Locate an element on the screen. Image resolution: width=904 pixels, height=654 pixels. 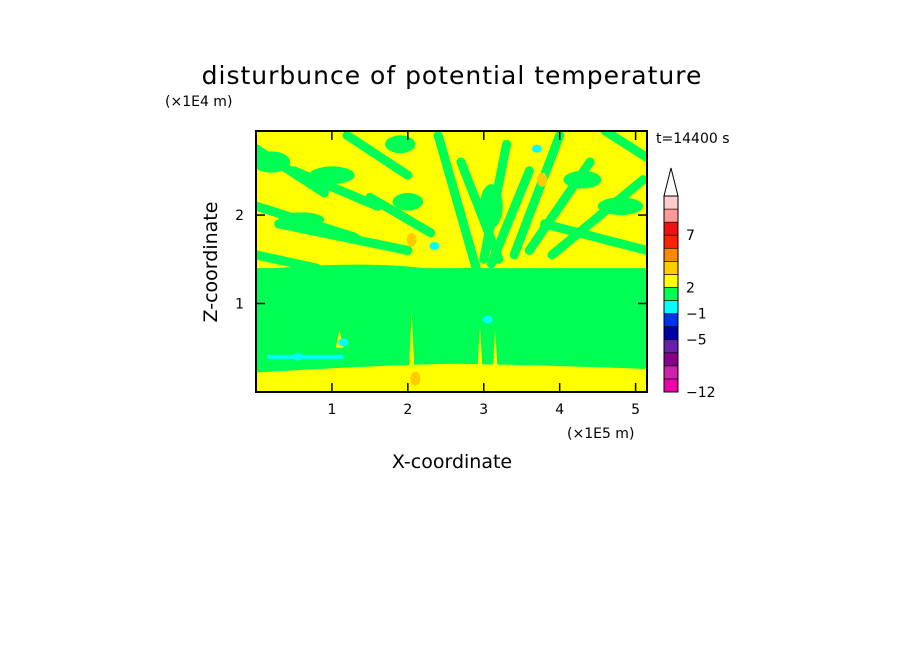
x-unit-label: (×1E5 m) is located at coordinates (600, 434).